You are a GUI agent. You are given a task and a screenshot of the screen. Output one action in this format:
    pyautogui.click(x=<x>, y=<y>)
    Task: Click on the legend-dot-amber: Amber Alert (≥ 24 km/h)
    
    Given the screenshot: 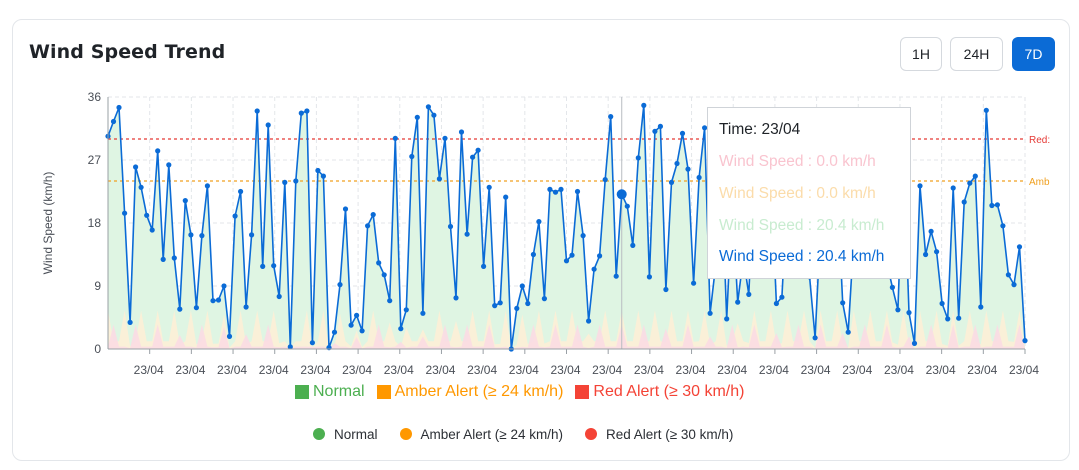 What is the action you would take?
    pyautogui.click(x=481, y=434)
    